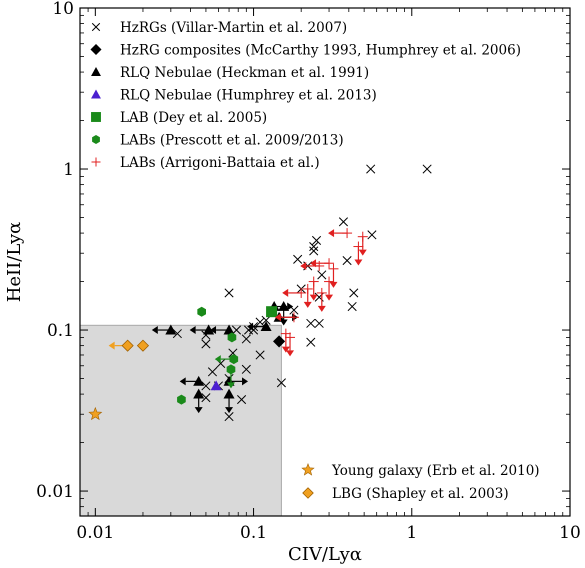 Image resolution: width=585 pixels, height=568 pixels. Describe the element at coordinates (220, 163) in the screenshot. I see `legend-label: LABs (Arrigoni-Battaia et al.)` at that location.